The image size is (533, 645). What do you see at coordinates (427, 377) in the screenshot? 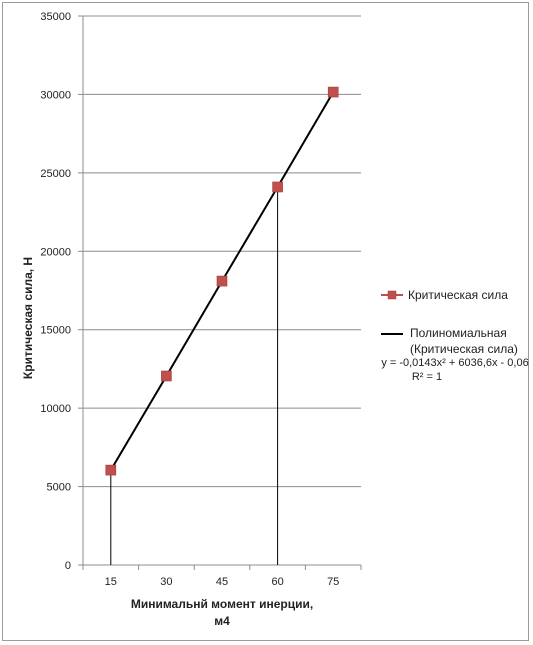
I see `trendline-r-squared: R² = 1` at bounding box center [427, 377].